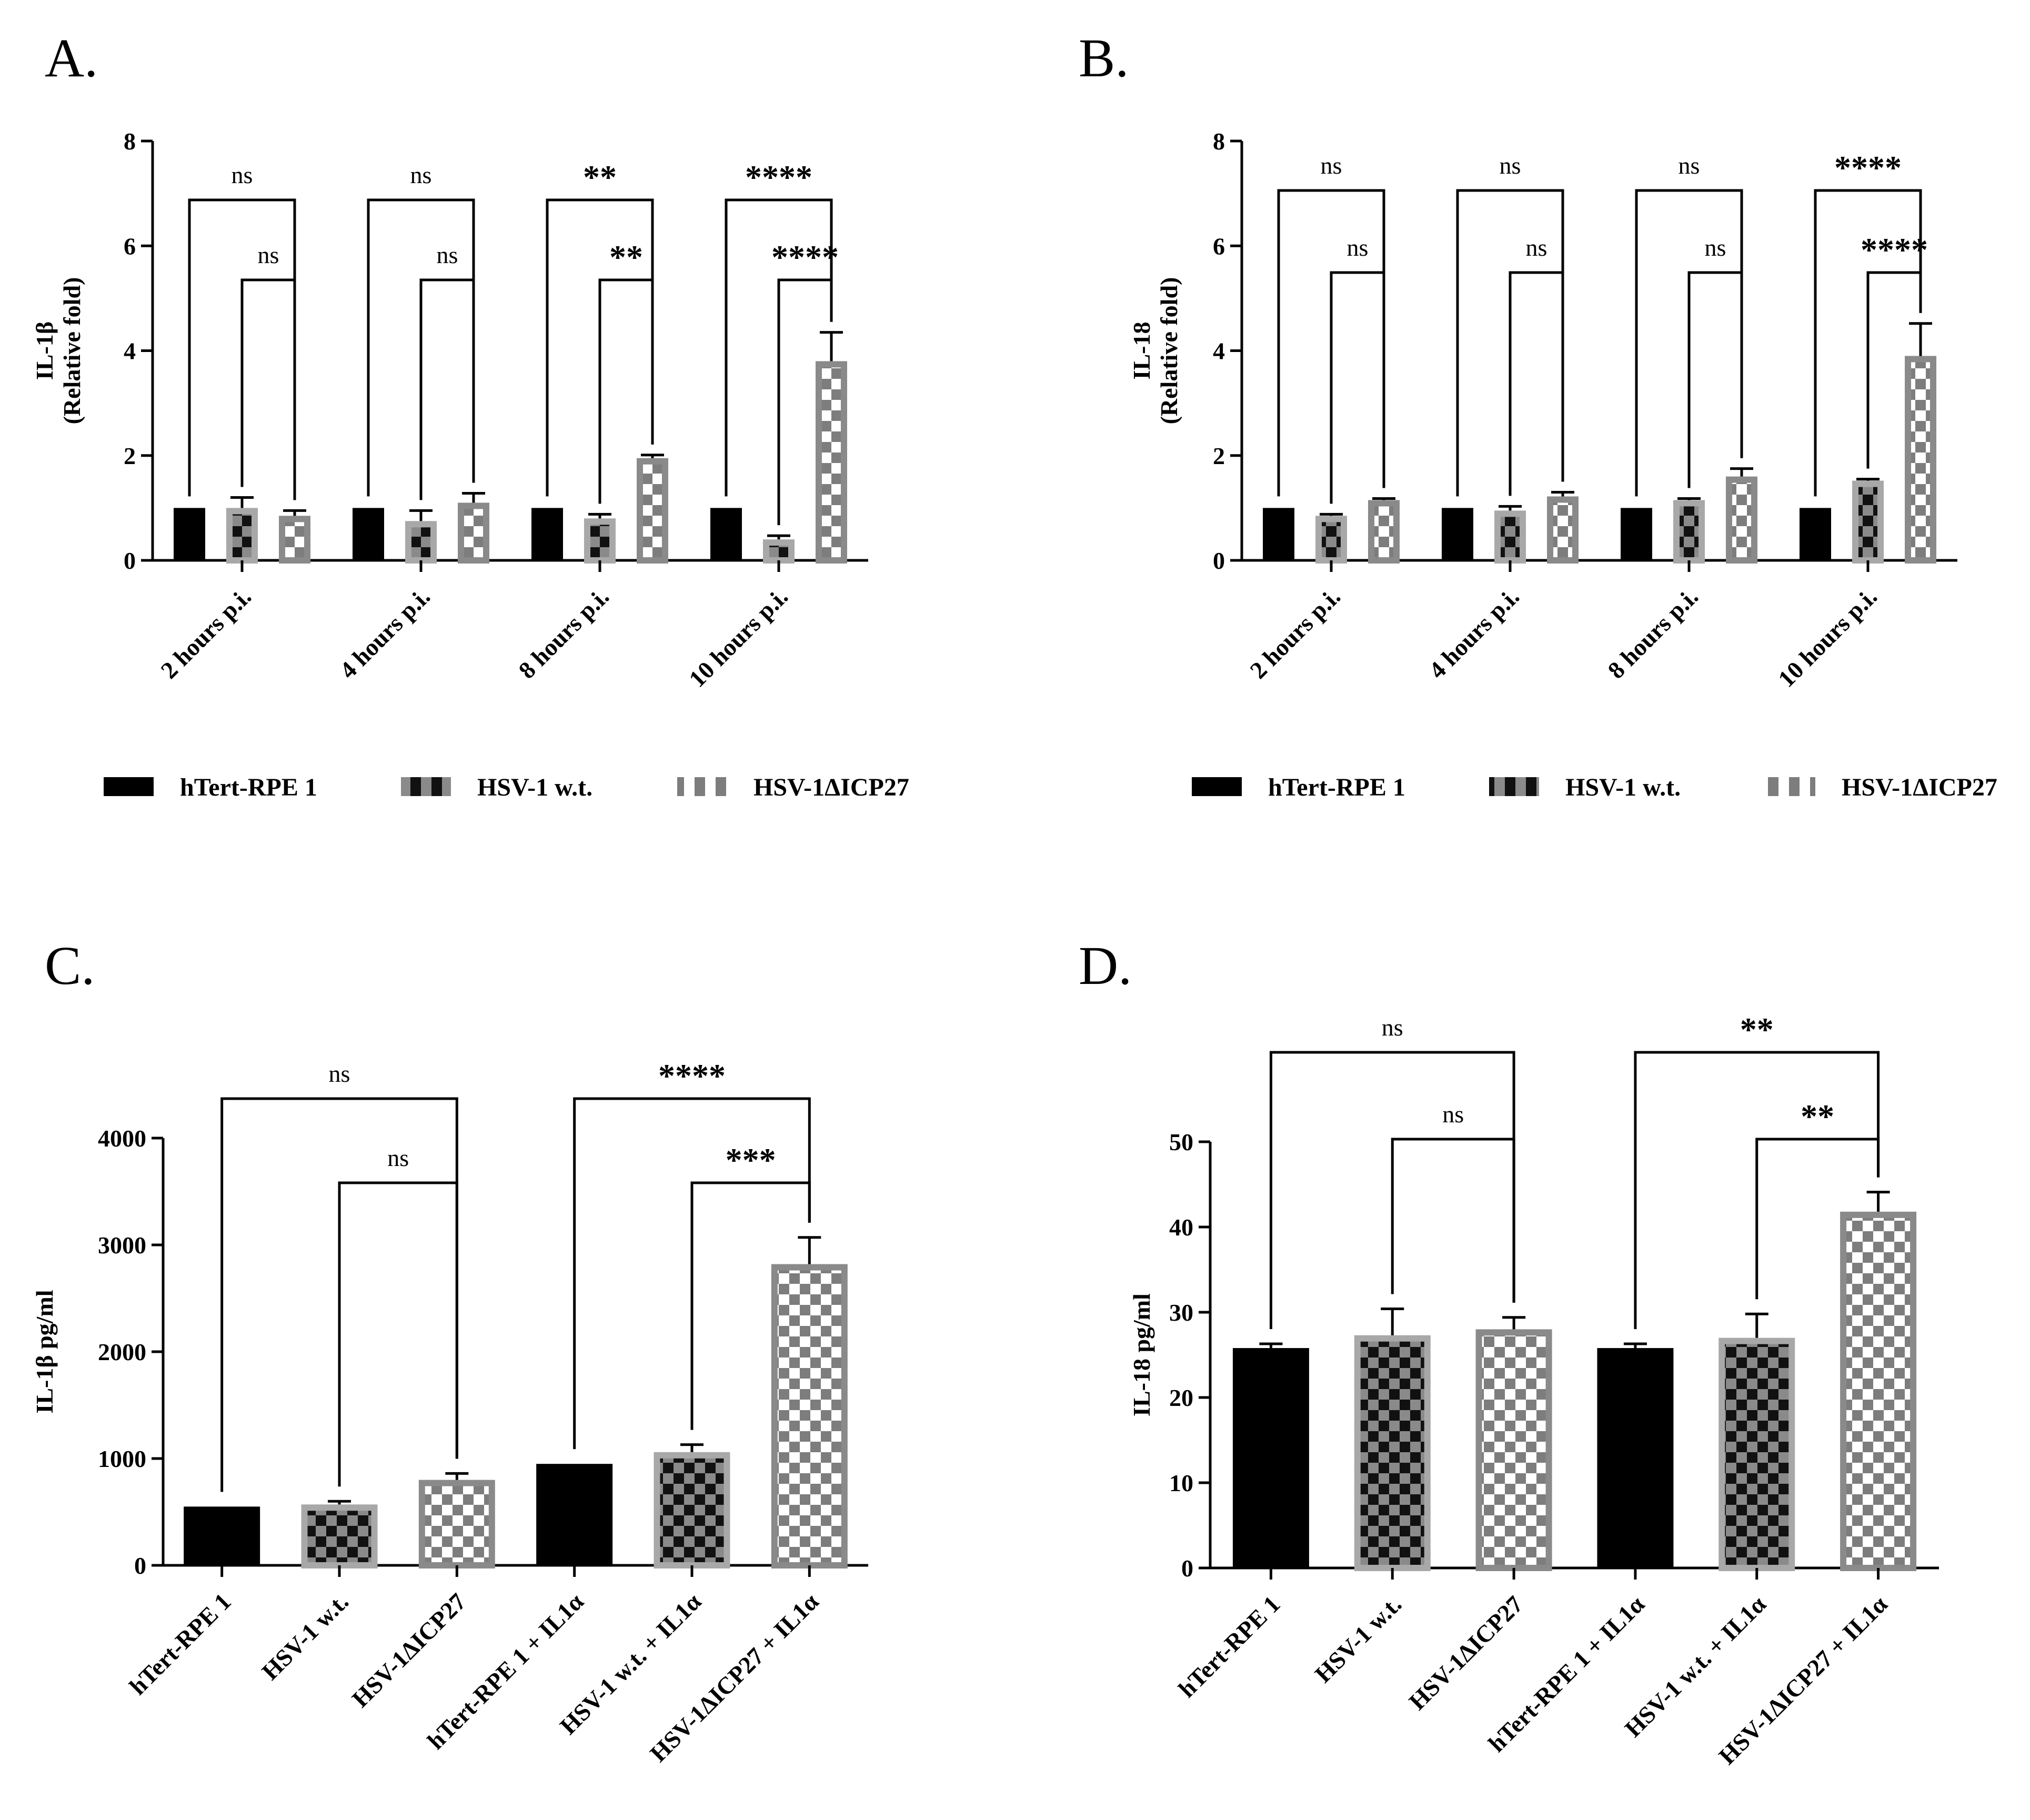  What do you see at coordinates (1337, 787) in the screenshot?
I see `legend-b-label-solid: hTert-RPE 1` at bounding box center [1337, 787].